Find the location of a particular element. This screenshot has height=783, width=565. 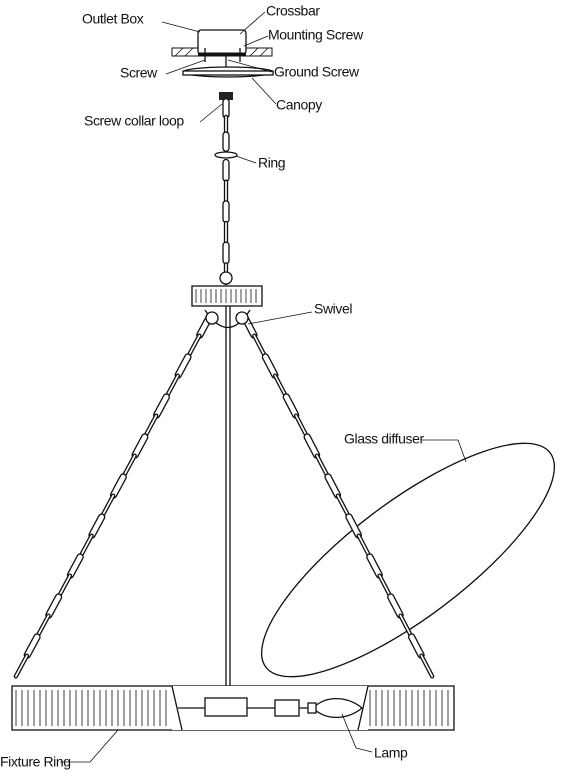

label: Screw is located at coordinates (139, 73).